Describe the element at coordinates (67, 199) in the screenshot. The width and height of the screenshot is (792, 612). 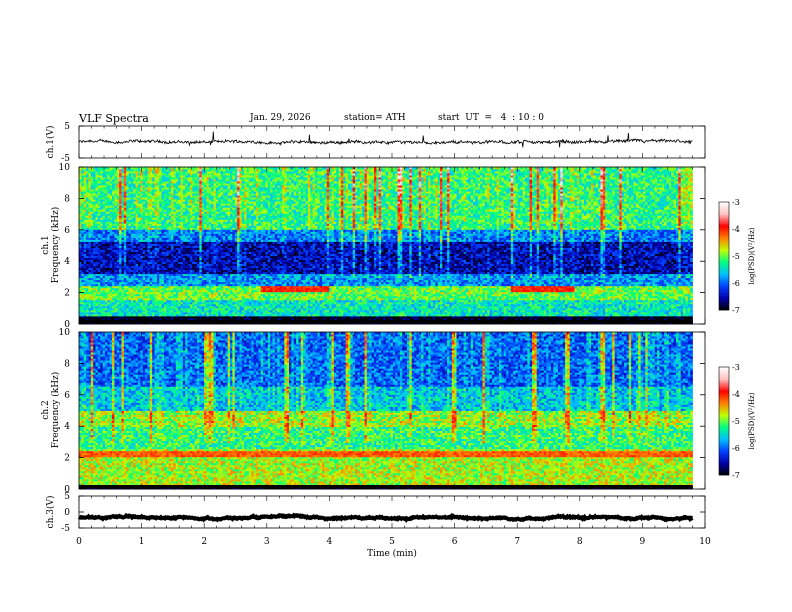
I see `ch1-spectrogram-ytick-label: 8` at that location.